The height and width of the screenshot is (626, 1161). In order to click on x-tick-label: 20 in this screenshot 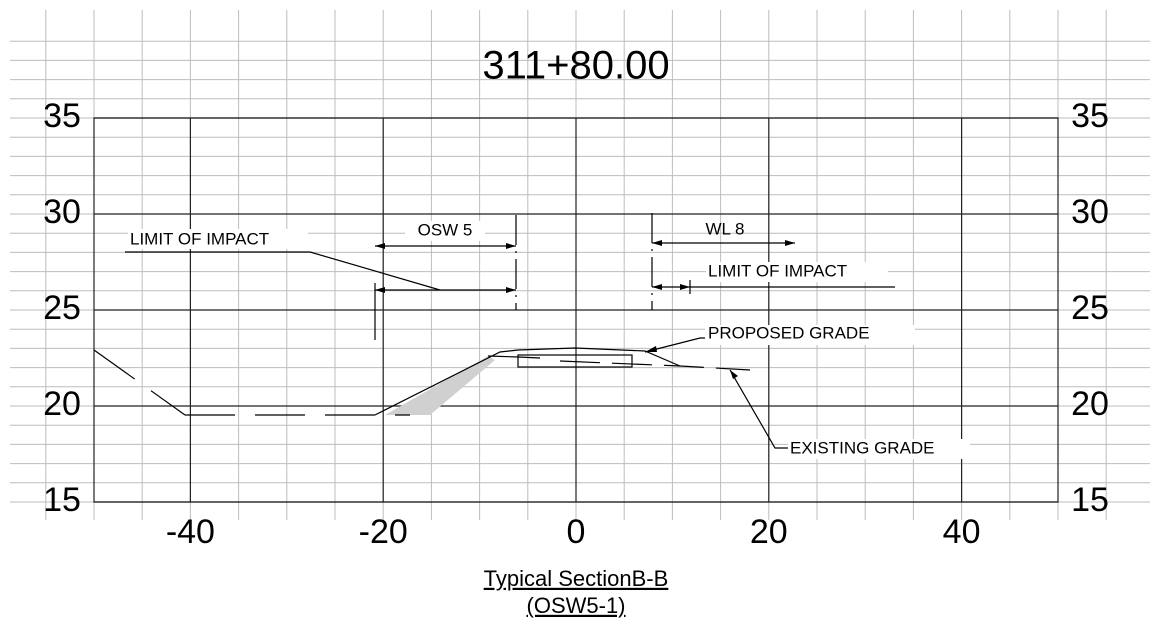, I will do `click(769, 532)`.